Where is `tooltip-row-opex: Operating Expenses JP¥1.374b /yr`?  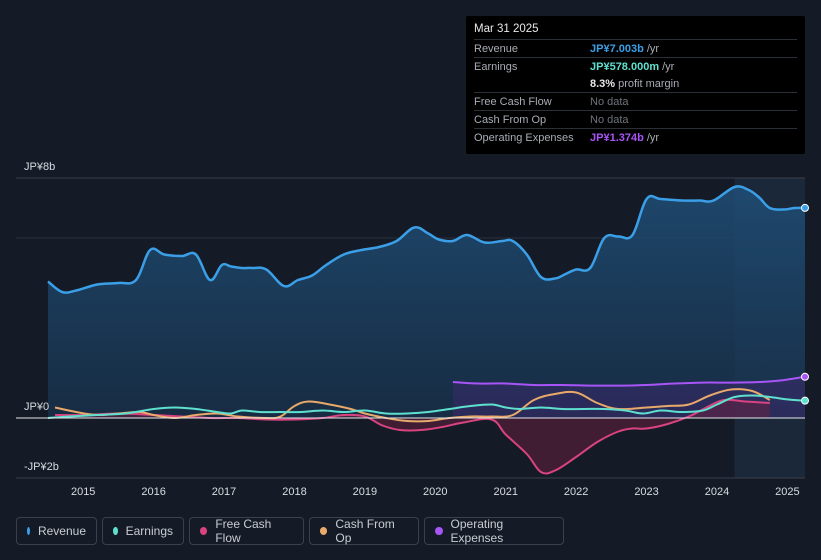 tooltip-row-opex: Operating Expenses JP¥1.374b /yr is located at coordinates (635, 137).